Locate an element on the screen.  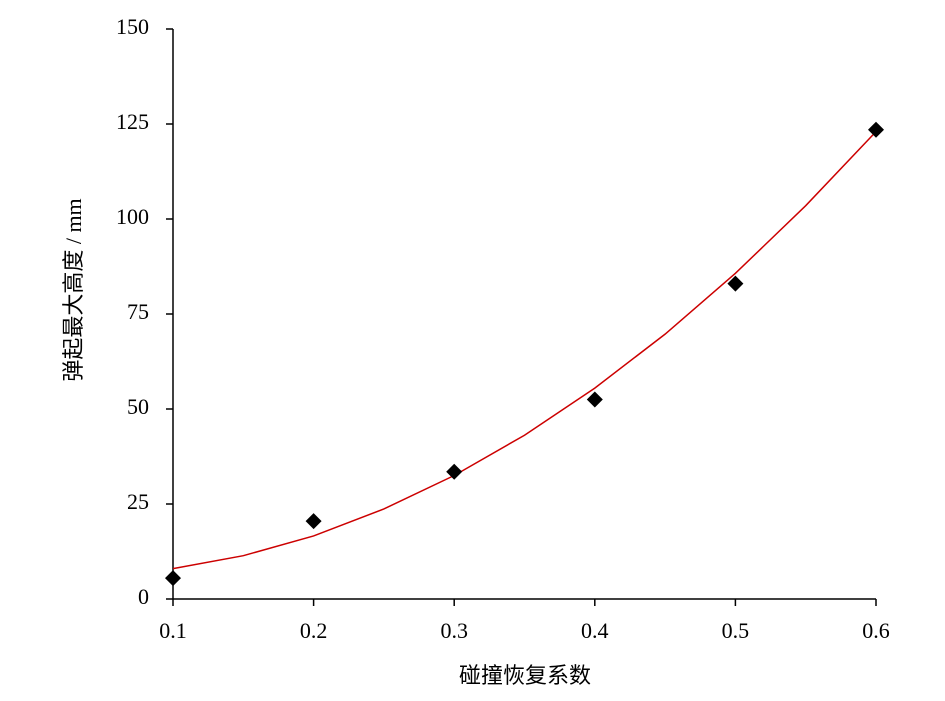
x-tick-label: 0.3 is located at coordinates (454, 630).